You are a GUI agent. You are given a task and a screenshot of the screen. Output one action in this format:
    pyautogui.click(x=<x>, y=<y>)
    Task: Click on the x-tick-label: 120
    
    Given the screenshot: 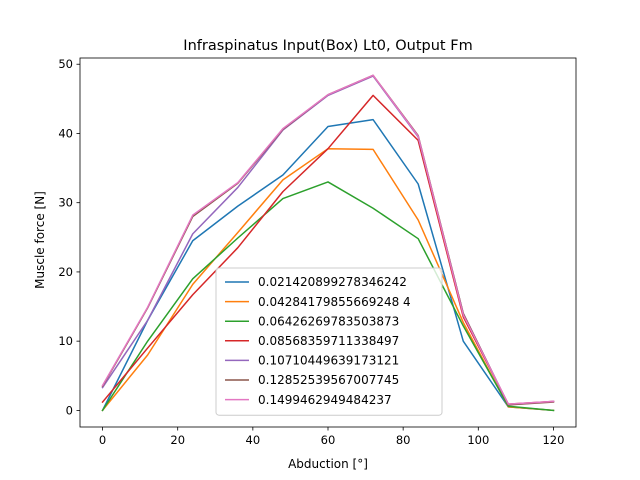 What is the action you would take?
    pyautogui.click(x=553, y=440)
    